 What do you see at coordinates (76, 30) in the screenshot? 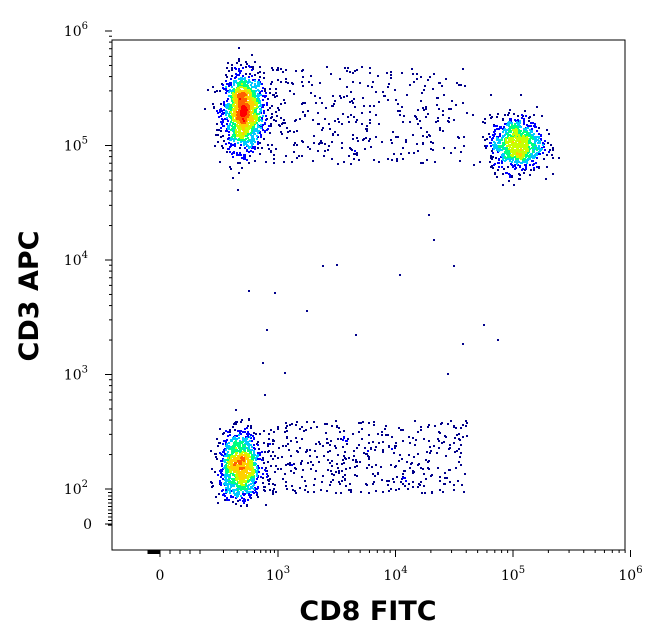
I see `y-tick-label: 10⁶` at bounding box center [76, 30].